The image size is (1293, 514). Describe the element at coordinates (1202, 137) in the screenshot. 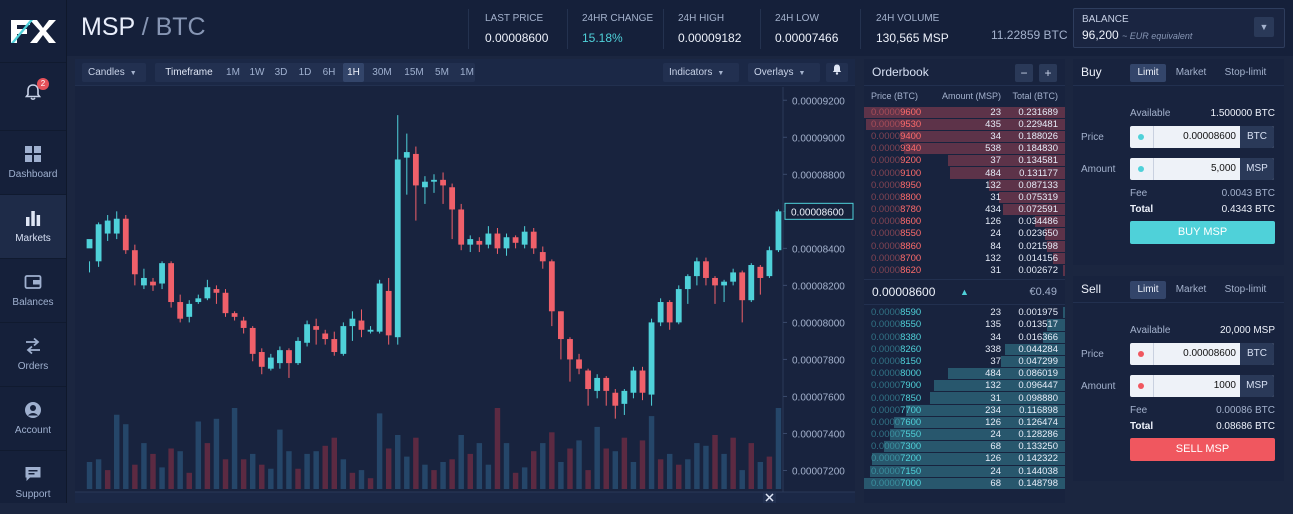

I see `buy-price-input: 0.00008600 BTC` at that location.